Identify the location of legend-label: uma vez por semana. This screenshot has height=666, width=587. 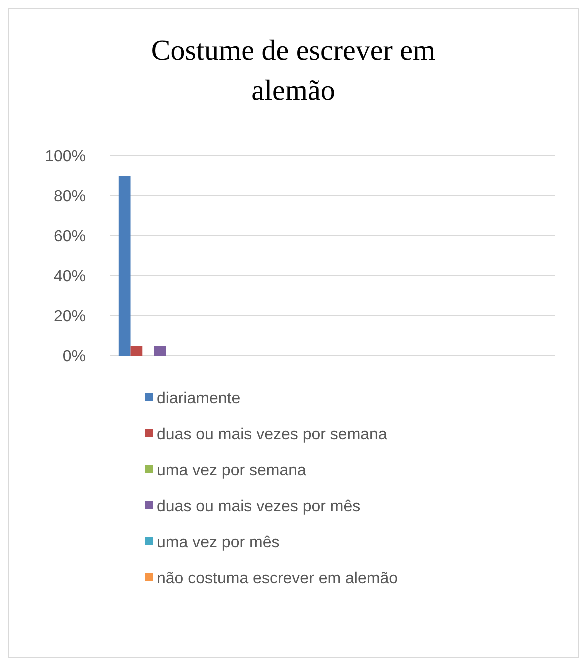
(232, 471).